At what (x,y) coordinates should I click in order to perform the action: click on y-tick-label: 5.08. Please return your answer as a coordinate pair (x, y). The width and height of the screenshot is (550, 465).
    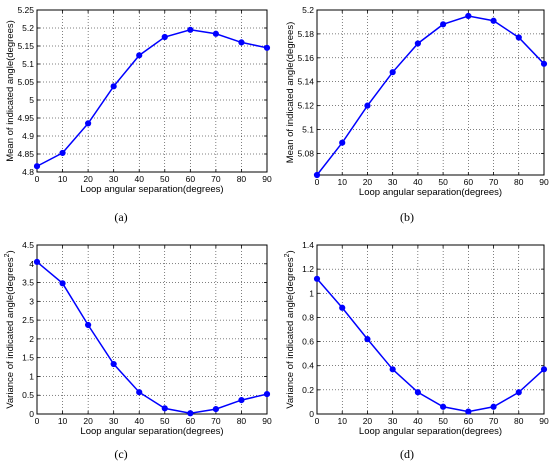
    Looking at the image, I should click on (305, 153).